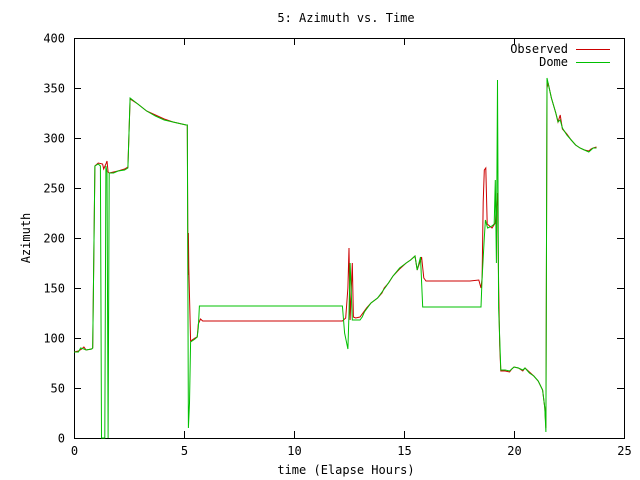 The image size is (640, 480). Describe the element at coordinates (514, 451) in the screenshot. I see `x-tick-label-4: 20` at that location.